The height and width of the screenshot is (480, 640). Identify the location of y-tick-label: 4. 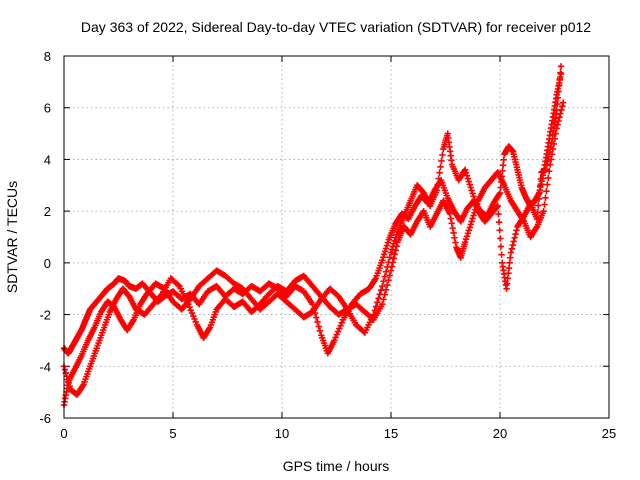
(47, 159).